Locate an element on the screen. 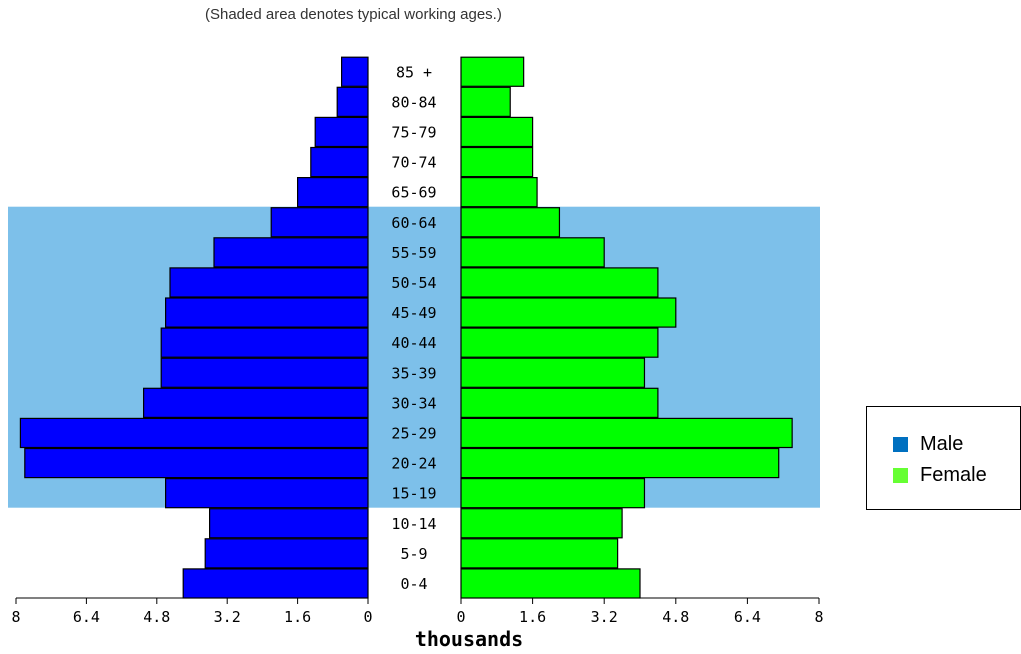  x-axis-label: thousands is located at coordinates (469, 639).